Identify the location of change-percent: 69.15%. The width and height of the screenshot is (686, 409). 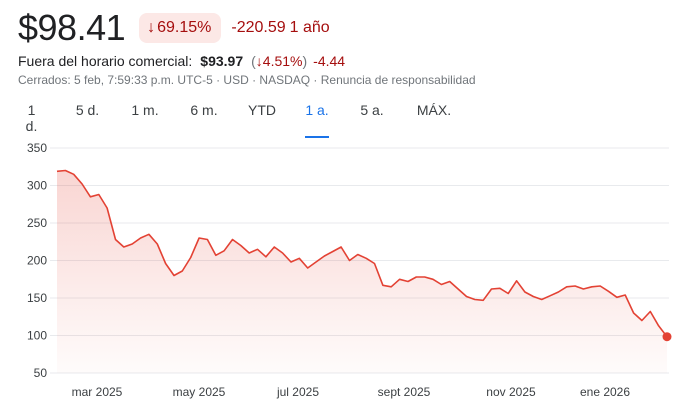
(184, 27).